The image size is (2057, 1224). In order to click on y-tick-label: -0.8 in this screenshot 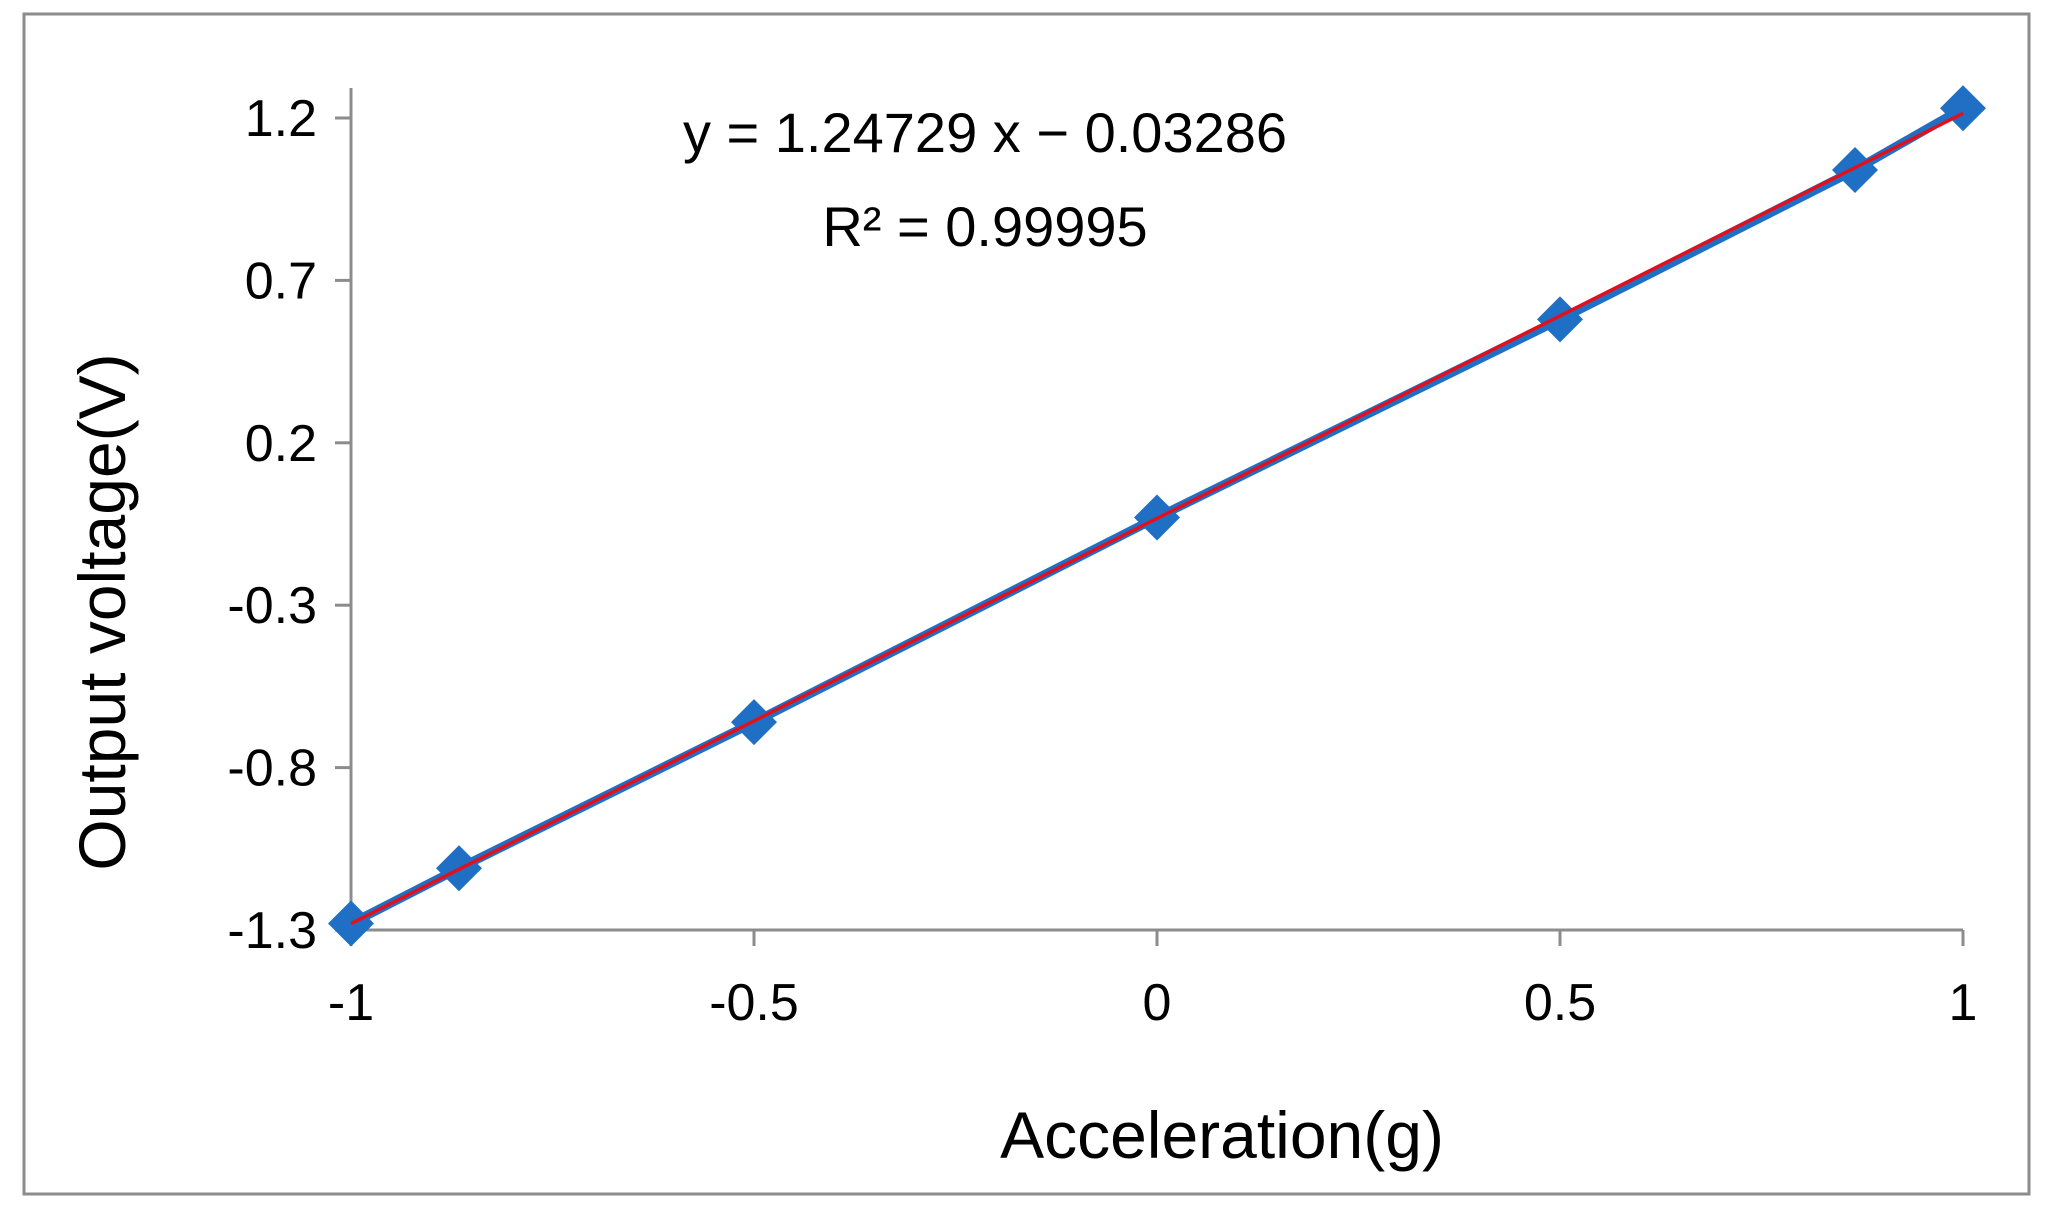, I will do `click(272, 769)`.